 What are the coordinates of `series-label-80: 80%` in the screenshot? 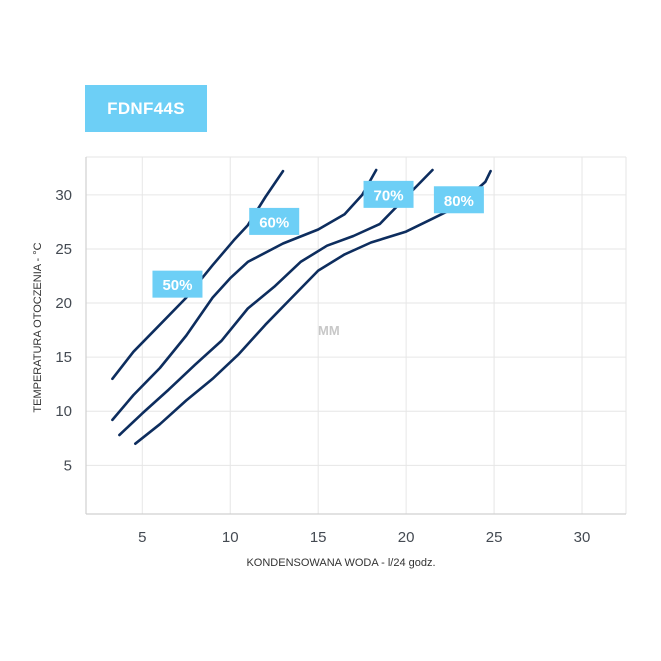 It's located at (459, 201).